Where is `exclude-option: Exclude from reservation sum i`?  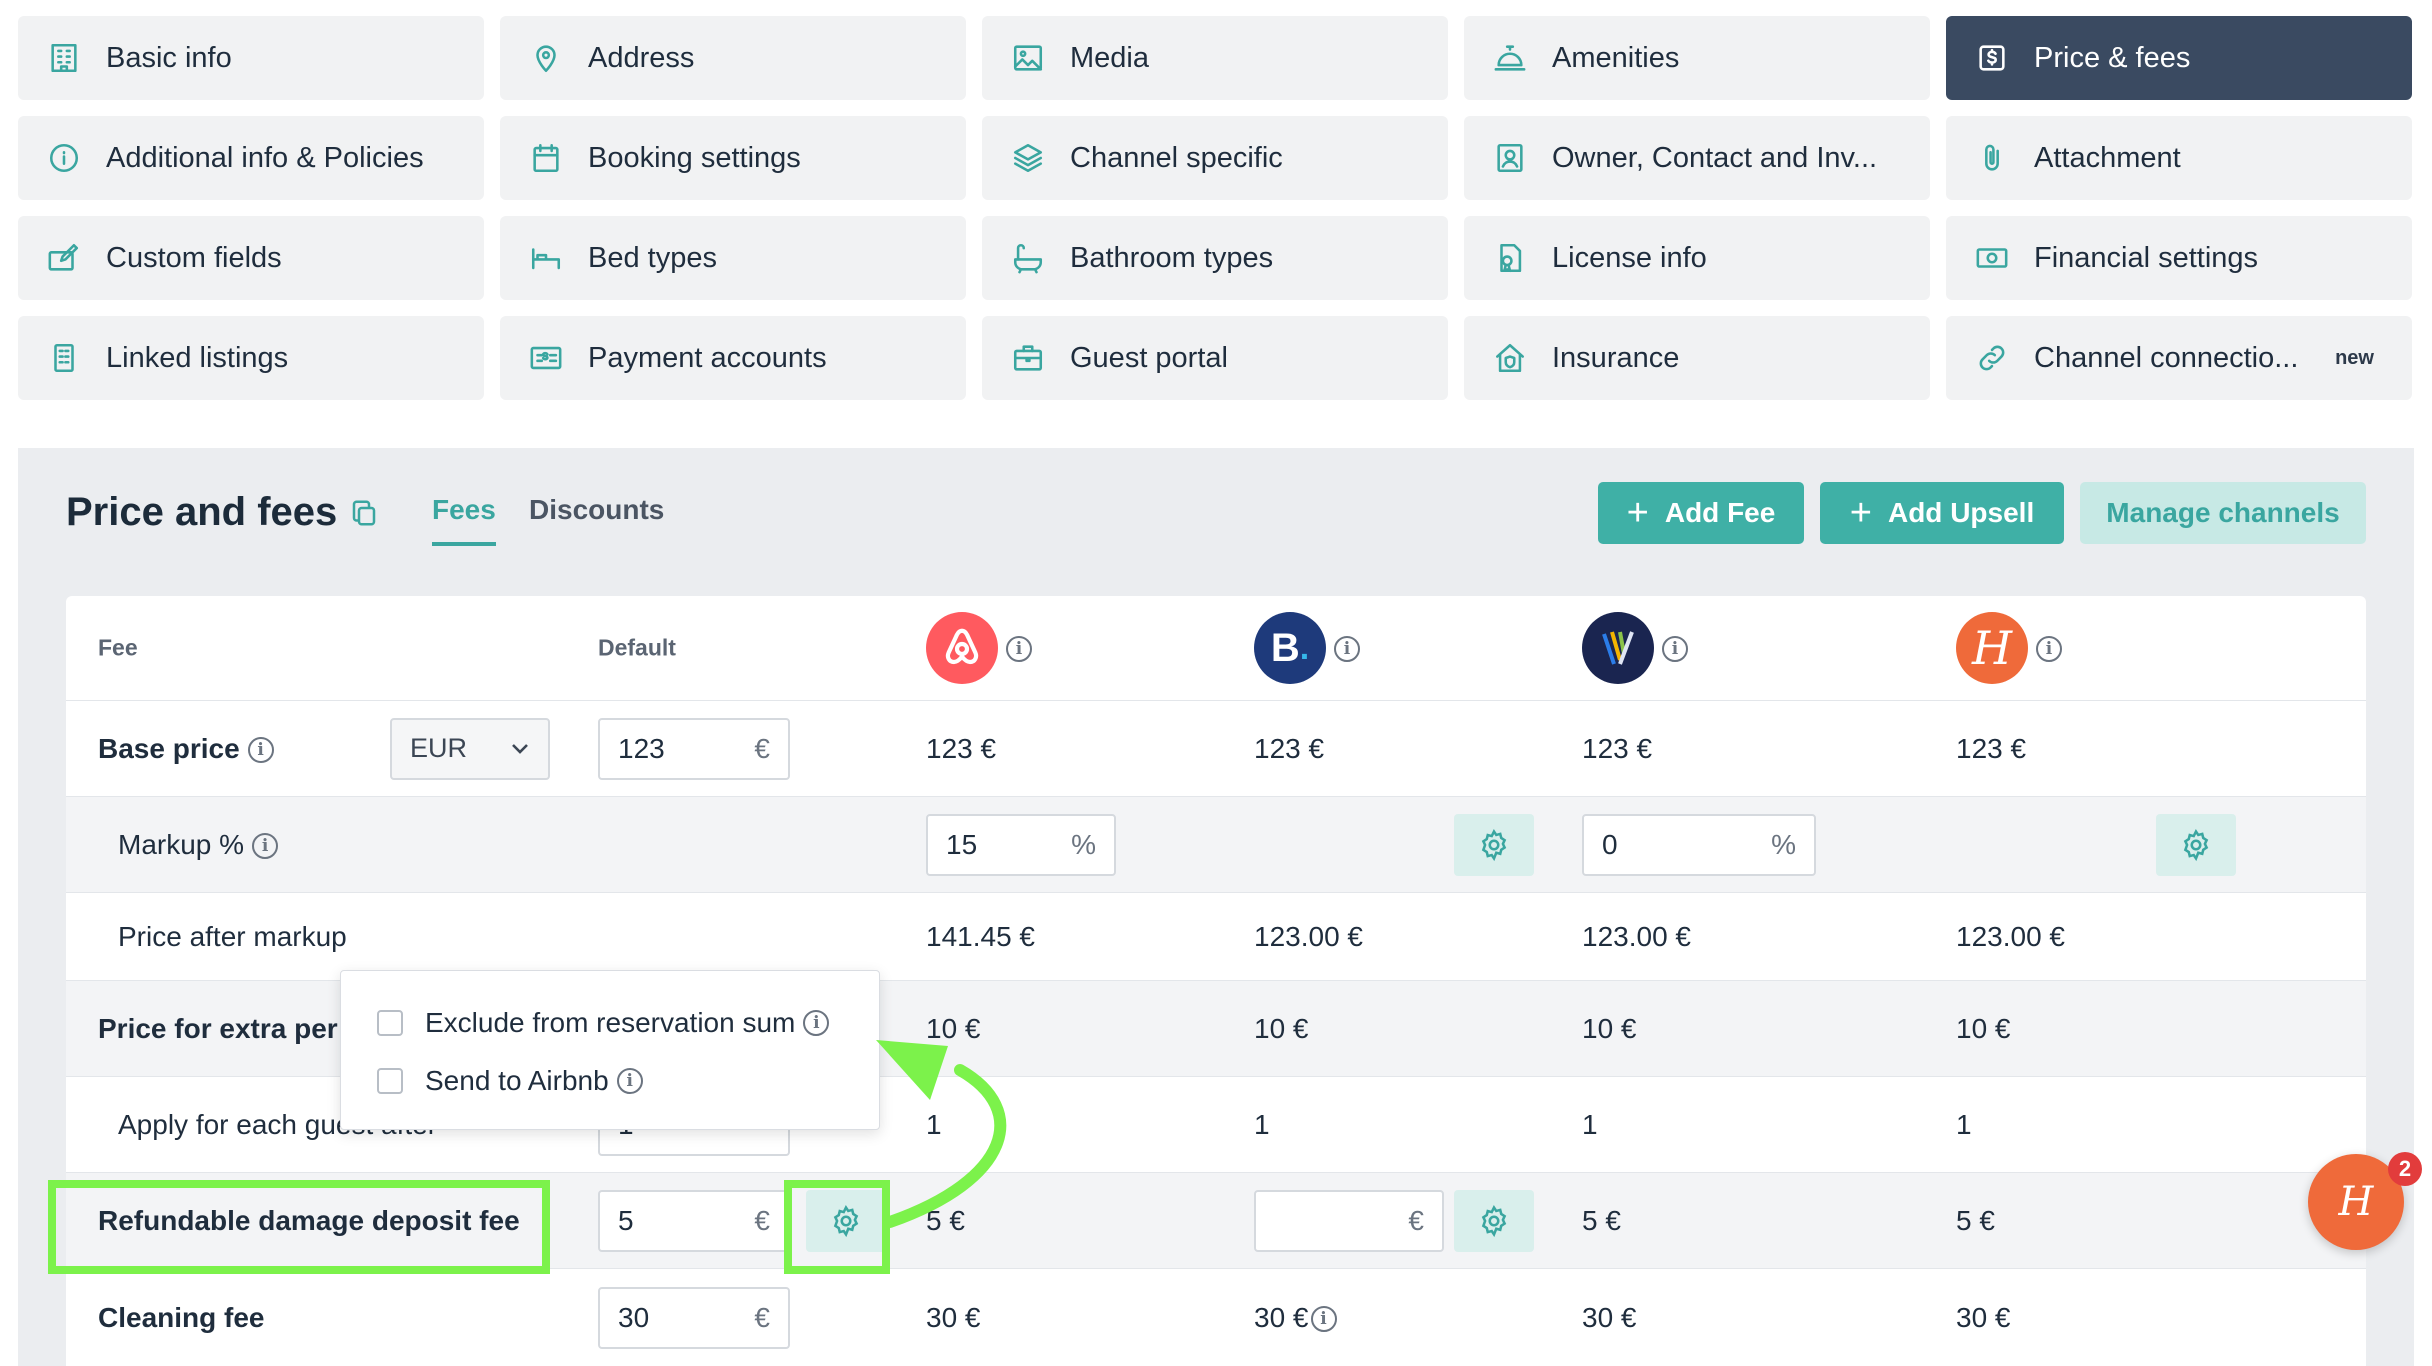 exclude-option: Exclude from reservation sum i is located at coordinates (603, 1023).